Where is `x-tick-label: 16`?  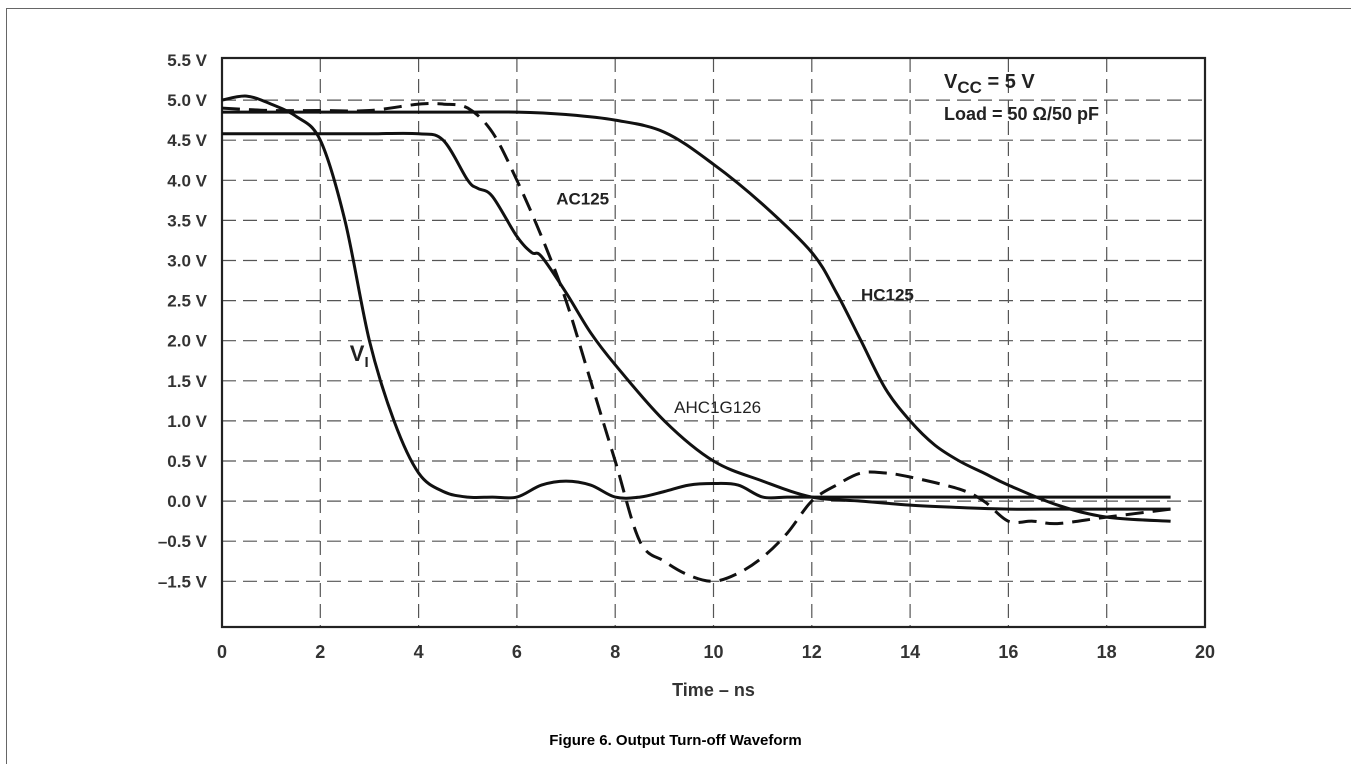 x-tick-label: 16 is located at coordinates (1008, 652).